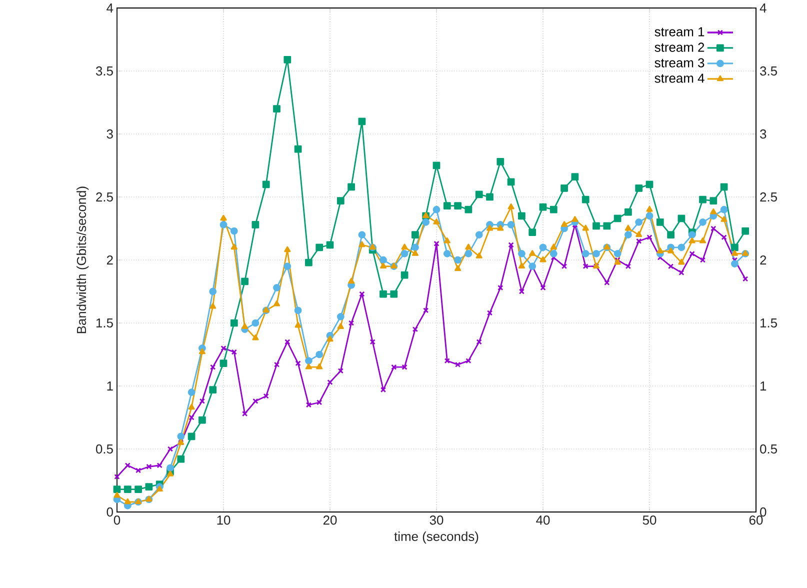  I want to click on y-tick-label: 0.5, so click(104, 449).